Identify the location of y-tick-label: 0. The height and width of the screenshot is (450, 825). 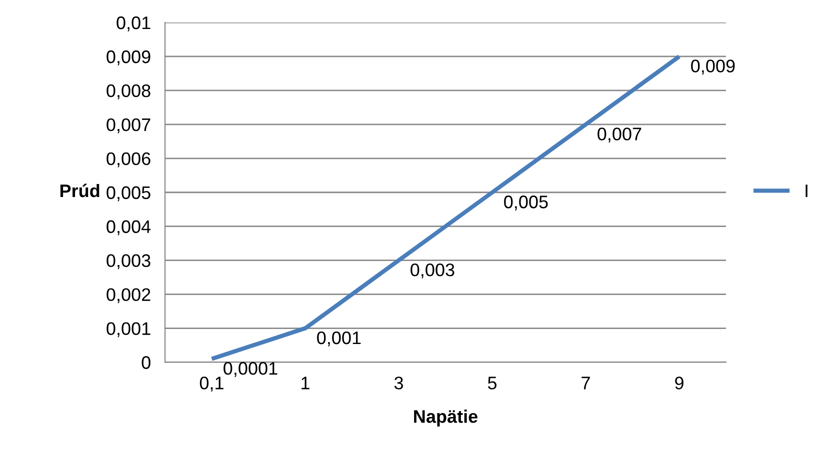
(146, 362).